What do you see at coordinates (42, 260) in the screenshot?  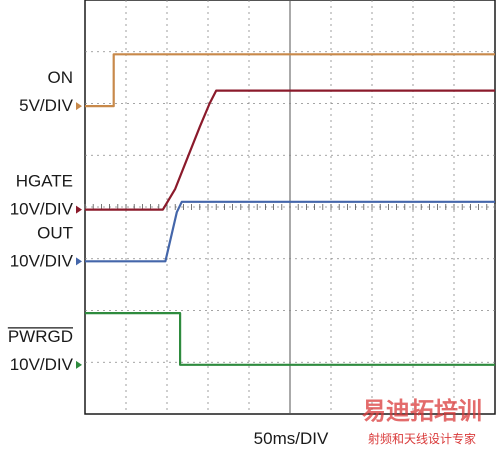 I see `channel-label-out-1: 10V/DIV` at bounding box center [42, 260].